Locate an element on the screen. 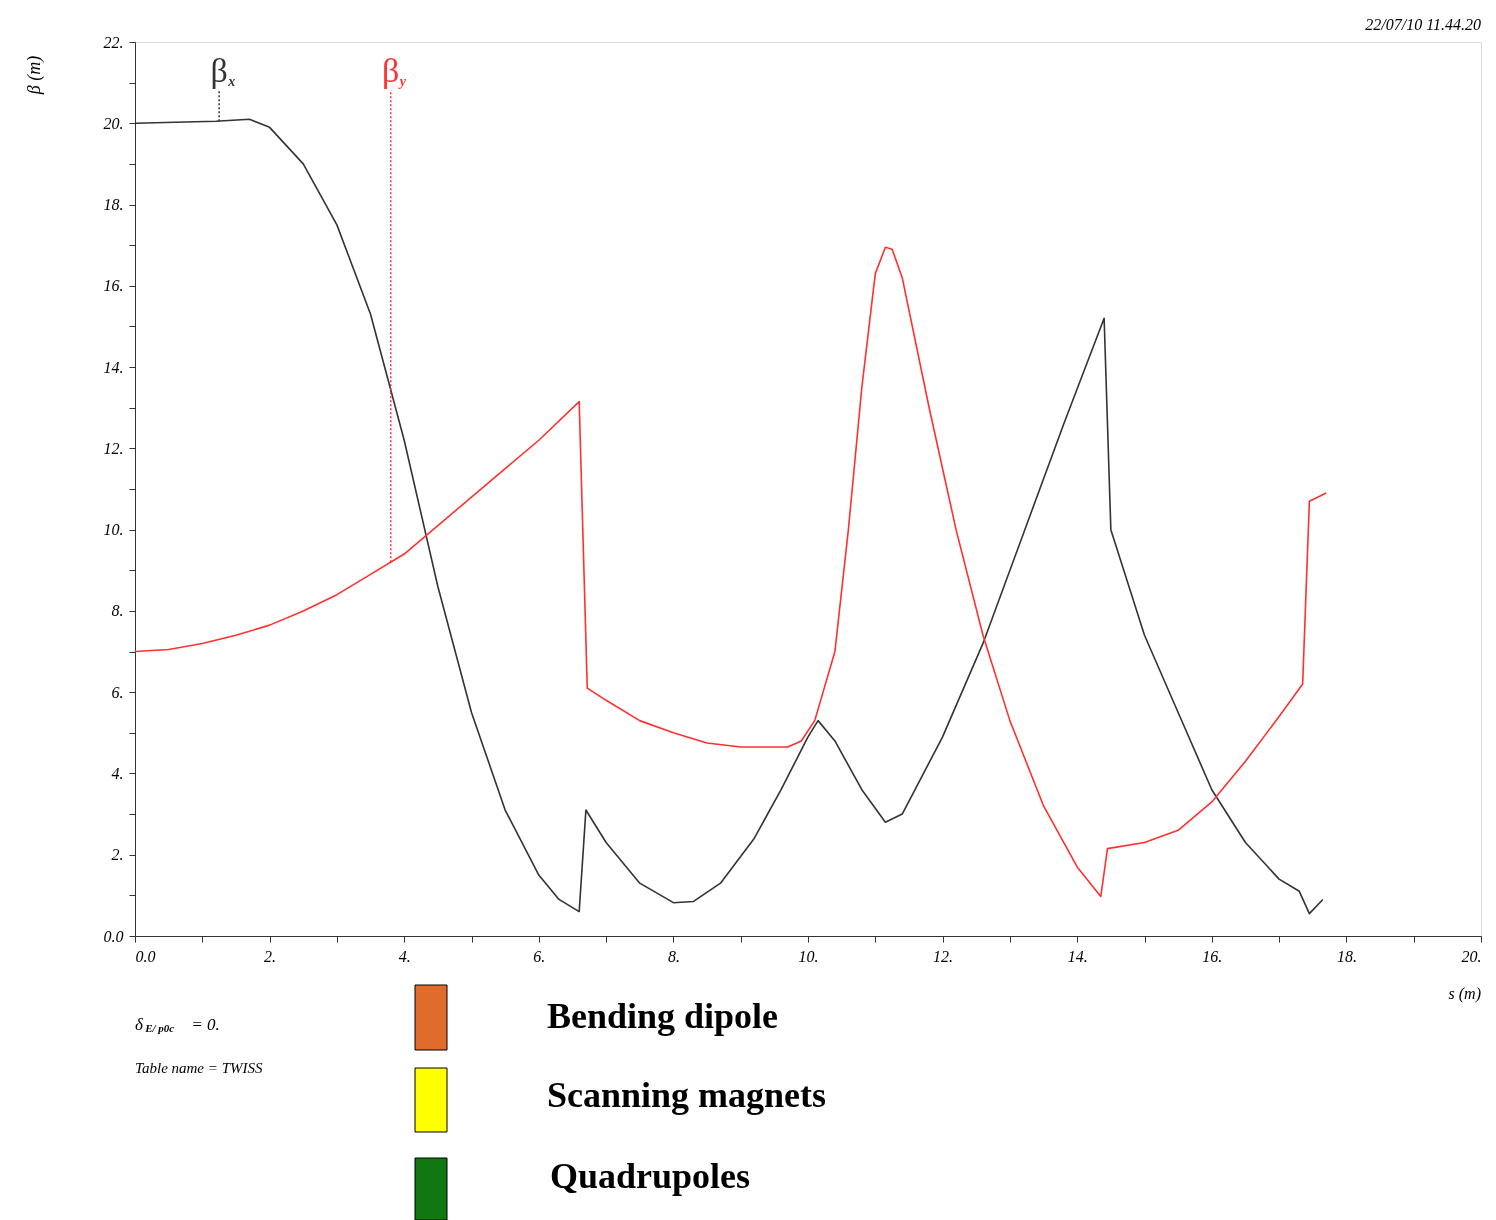 This screenshot has width=1496, height=1220. y-tick-label: 10. is located at coordinates (113, 530).